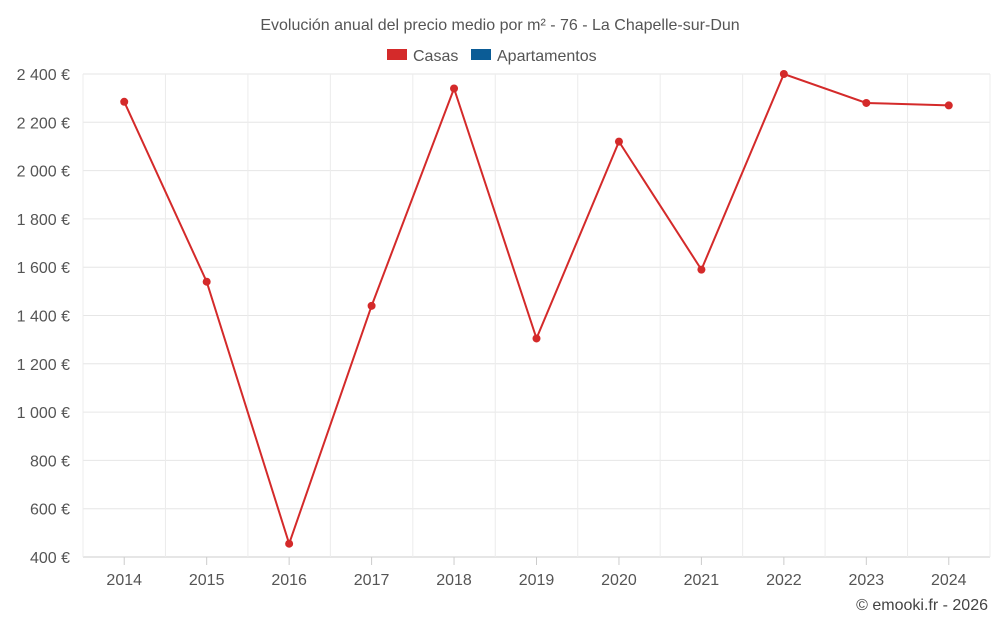 This screenshot has width=1000, height=625. Describe the element at coordinates (50, 558) in the screenshot. I see `y-tick-label: 400 €` at that location.